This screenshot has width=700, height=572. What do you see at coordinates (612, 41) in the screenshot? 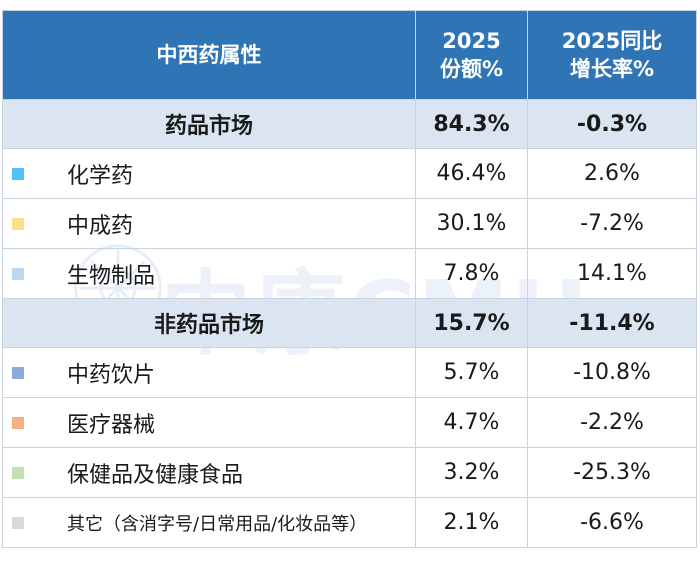
I see `header-growth-line1: 2025同比` at bounding box center [612, 41].